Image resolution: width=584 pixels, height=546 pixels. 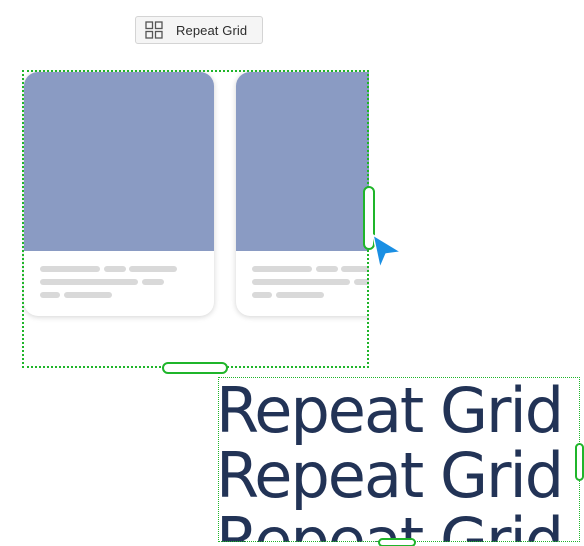 I want to click on repeat-grid-label: Repeat Grid, so click(x=212, y=30).